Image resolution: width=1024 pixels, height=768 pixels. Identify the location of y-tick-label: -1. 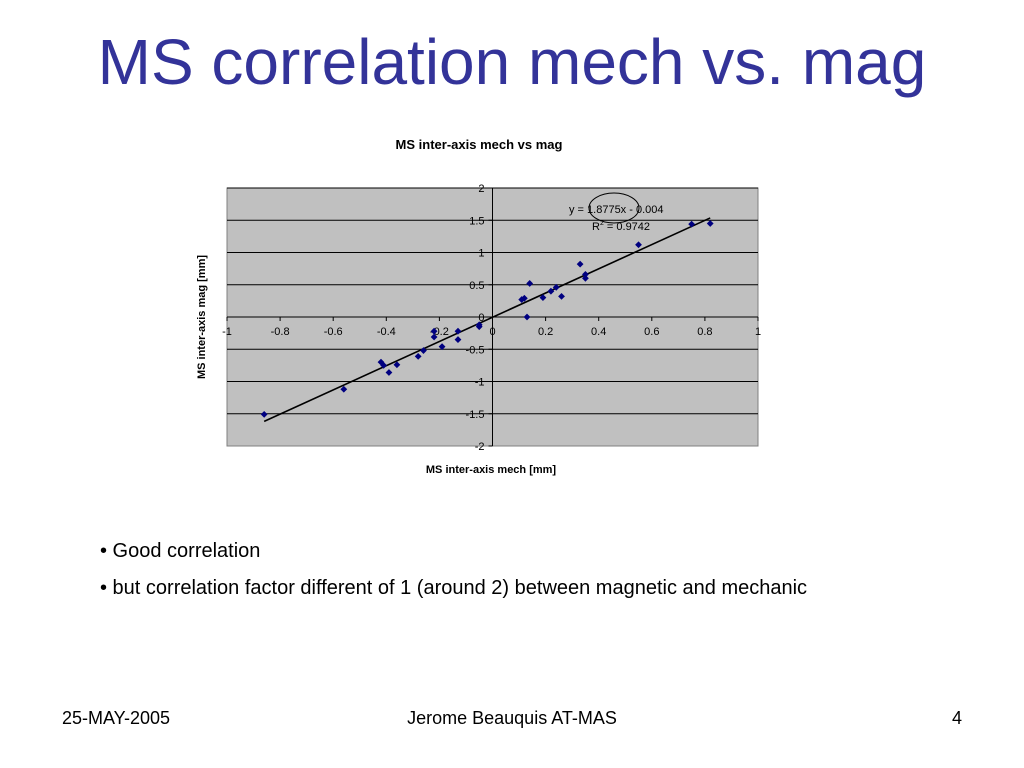
(480, 383).